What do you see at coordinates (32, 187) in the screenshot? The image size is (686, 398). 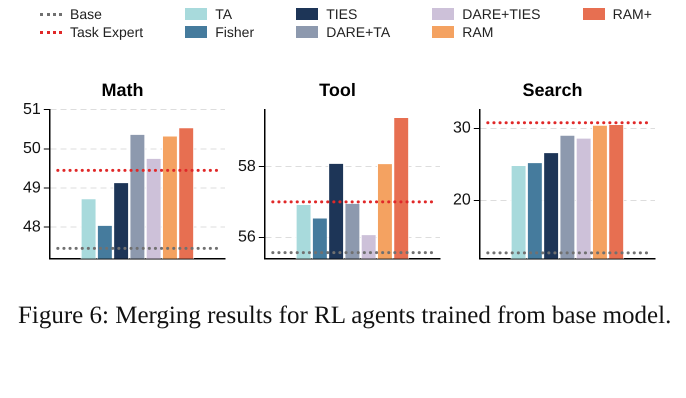 I see `y-tick-label: 49` at bounding box center [32, 187].